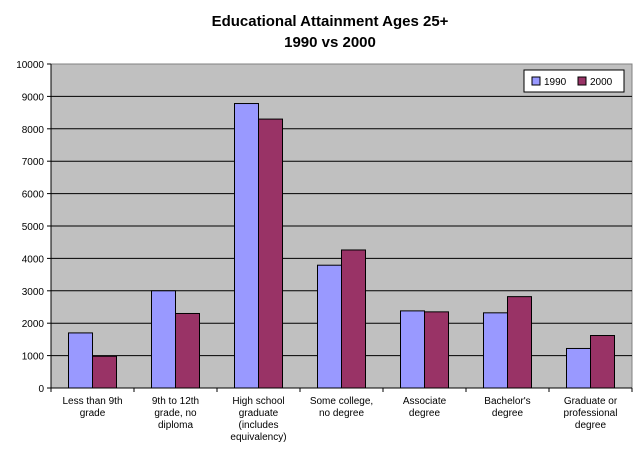 The height and width of the screenshot is (455, 637). Describe the element at coordinates (175, 401) in the screenshot. I see `x-category-label-line: 9th to 12th` at that location.